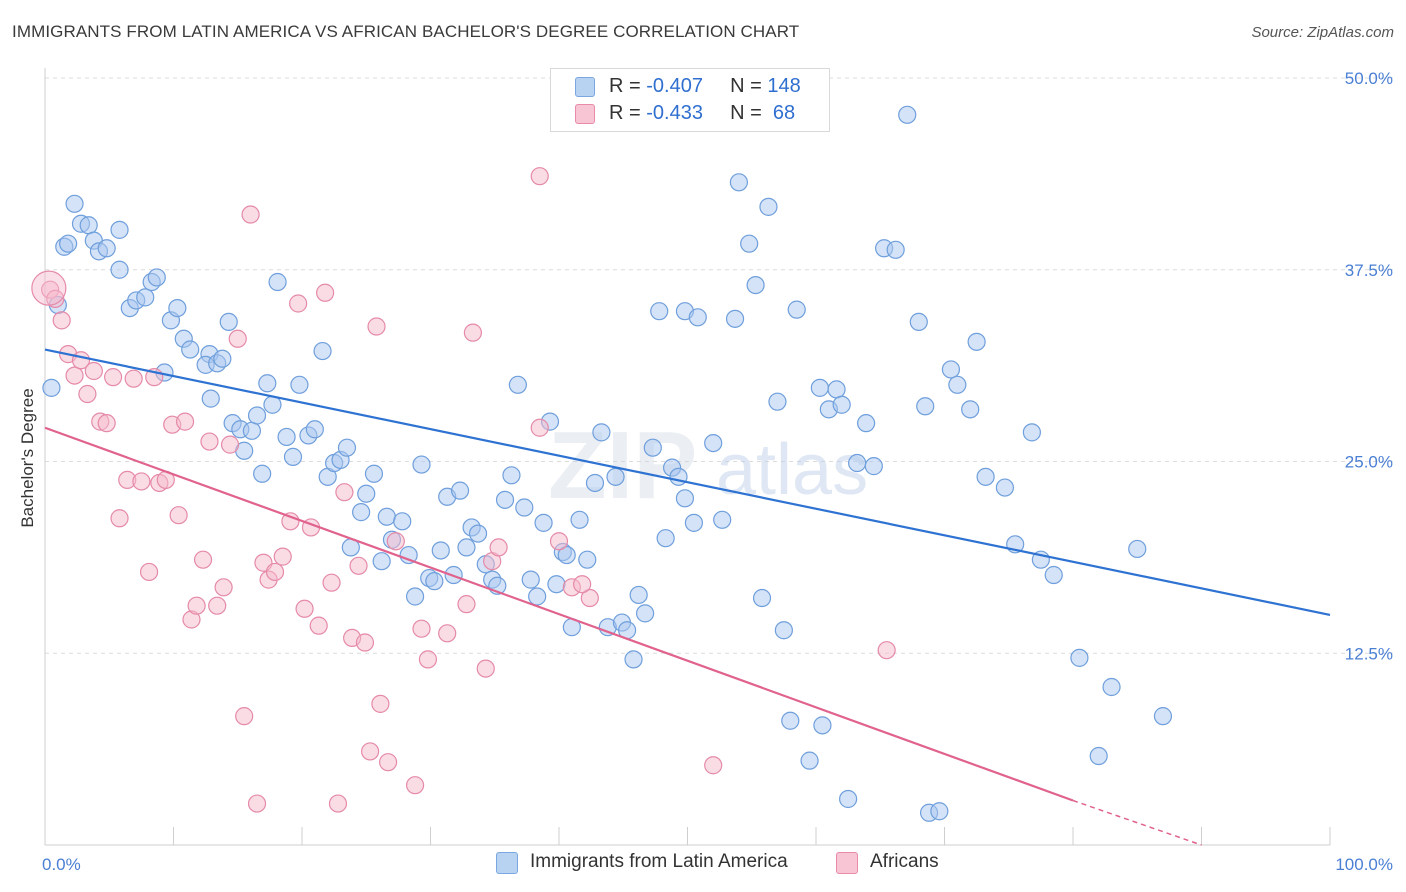  Describe the element at coordinates (781, 113) in the screenshot. I see `legend-n-value: 68` at that location.